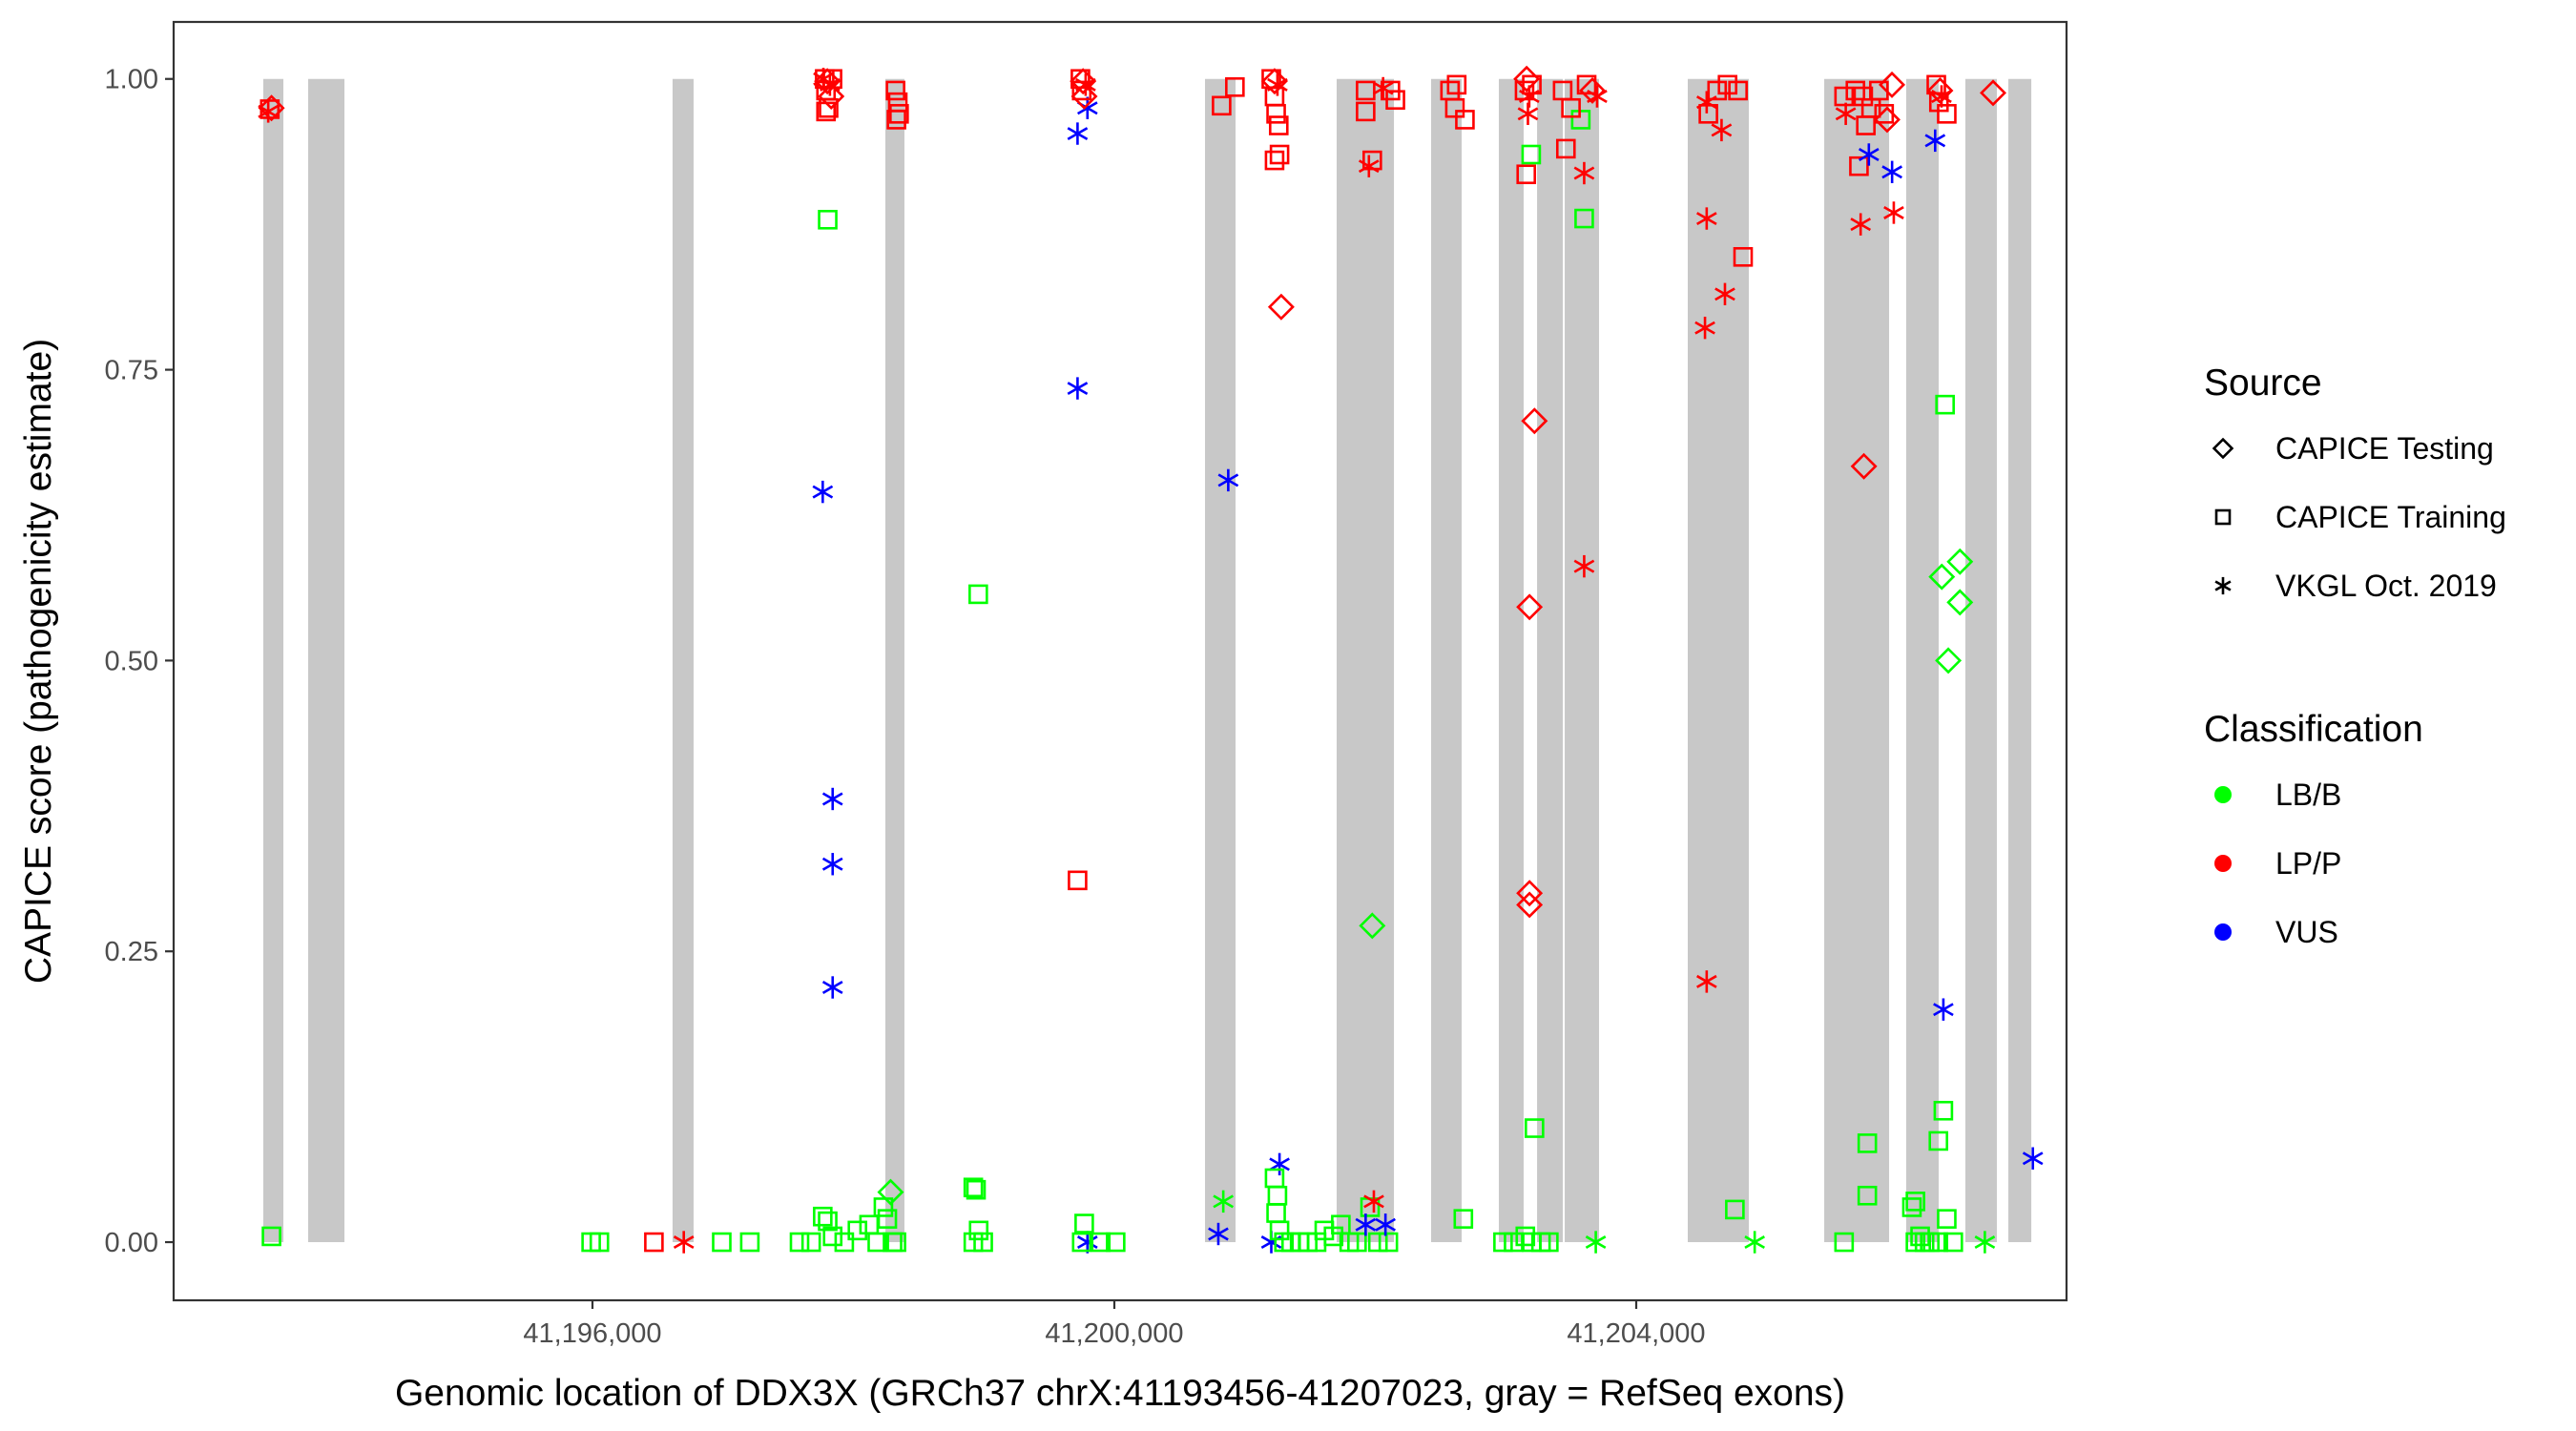  What do you see at coordinates (1636, 1333) in the screenshot?
I see `x-tick-label: 41,204,000` at bounding box center [1636, 1333].